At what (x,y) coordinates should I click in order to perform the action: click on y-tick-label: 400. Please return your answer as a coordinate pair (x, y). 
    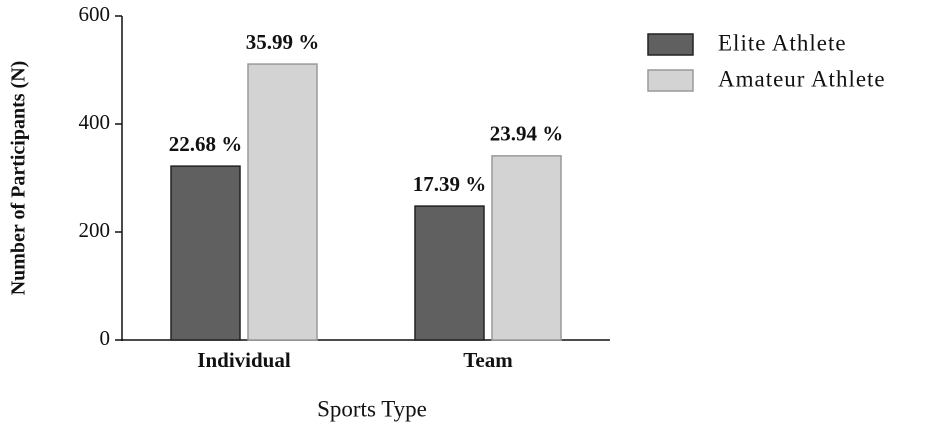
    Looking at the image, I should click on (95, 122).